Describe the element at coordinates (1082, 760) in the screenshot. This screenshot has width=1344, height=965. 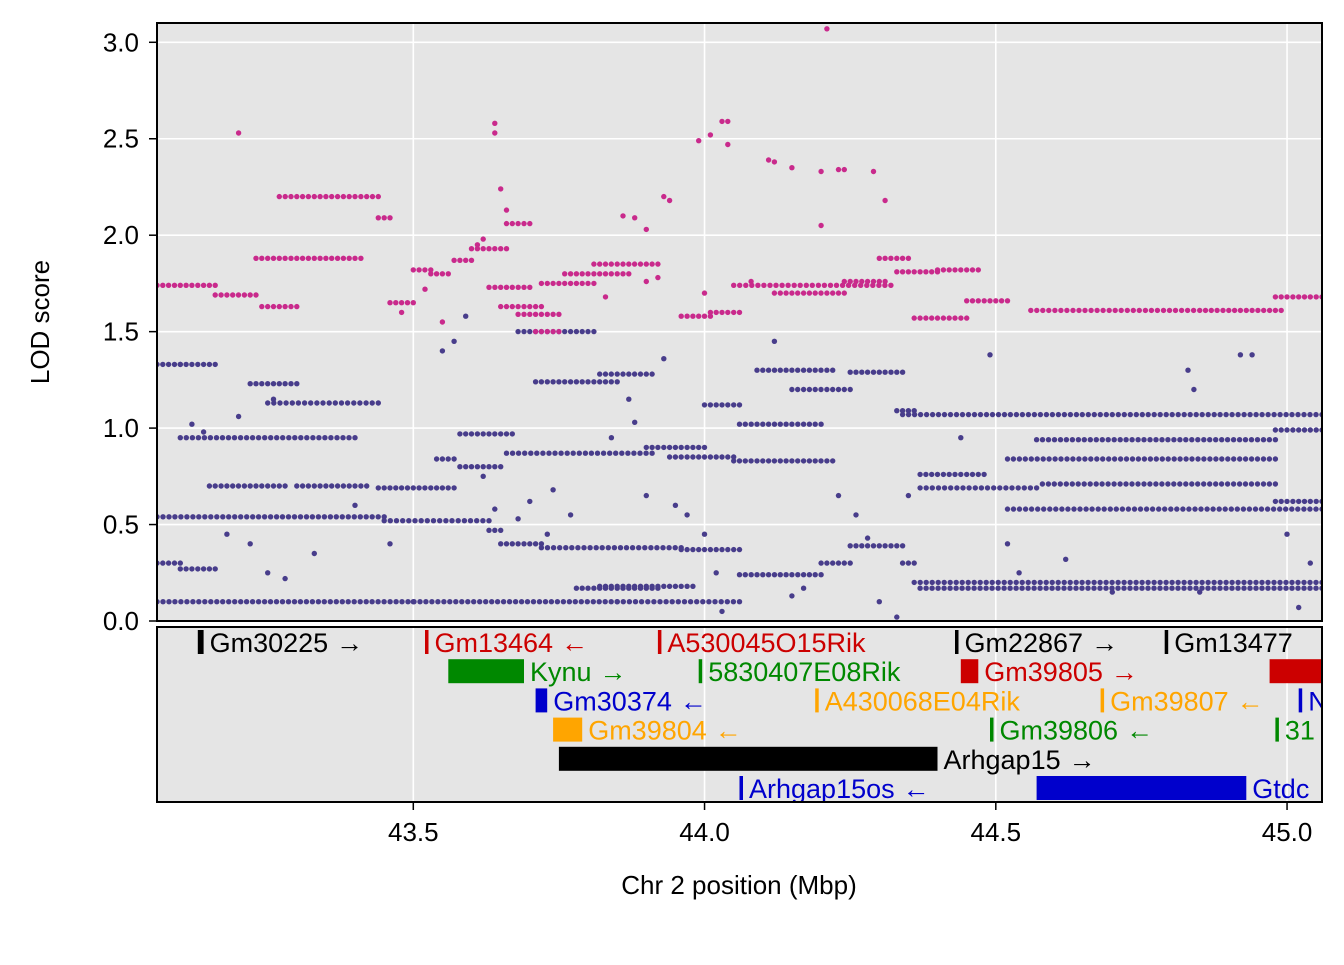
I see `gene-strand-arrow: →` at that location.